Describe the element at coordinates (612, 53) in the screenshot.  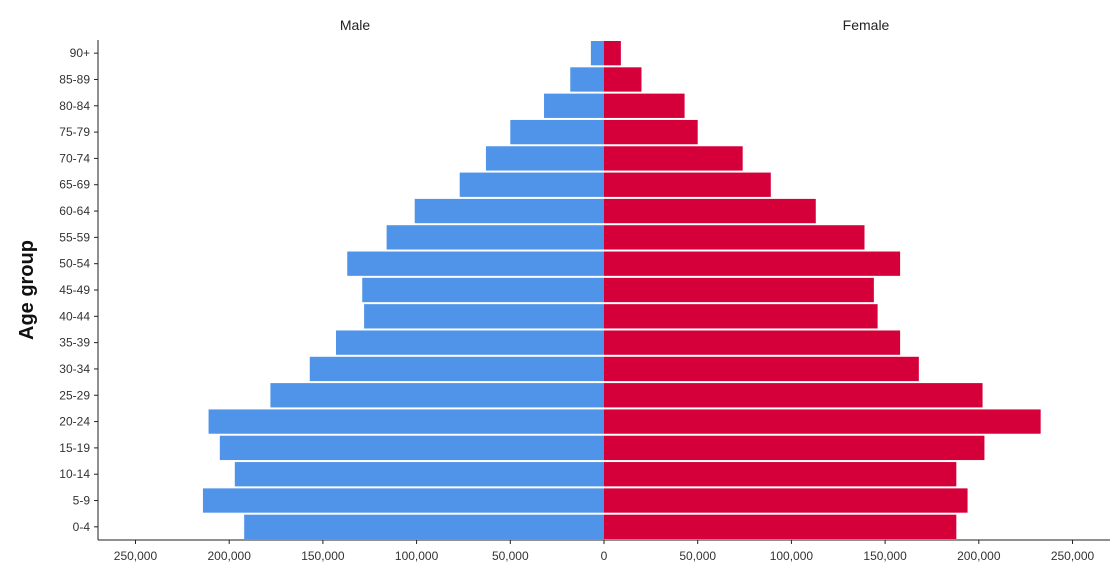
I see `bar-female-90+` at that location.